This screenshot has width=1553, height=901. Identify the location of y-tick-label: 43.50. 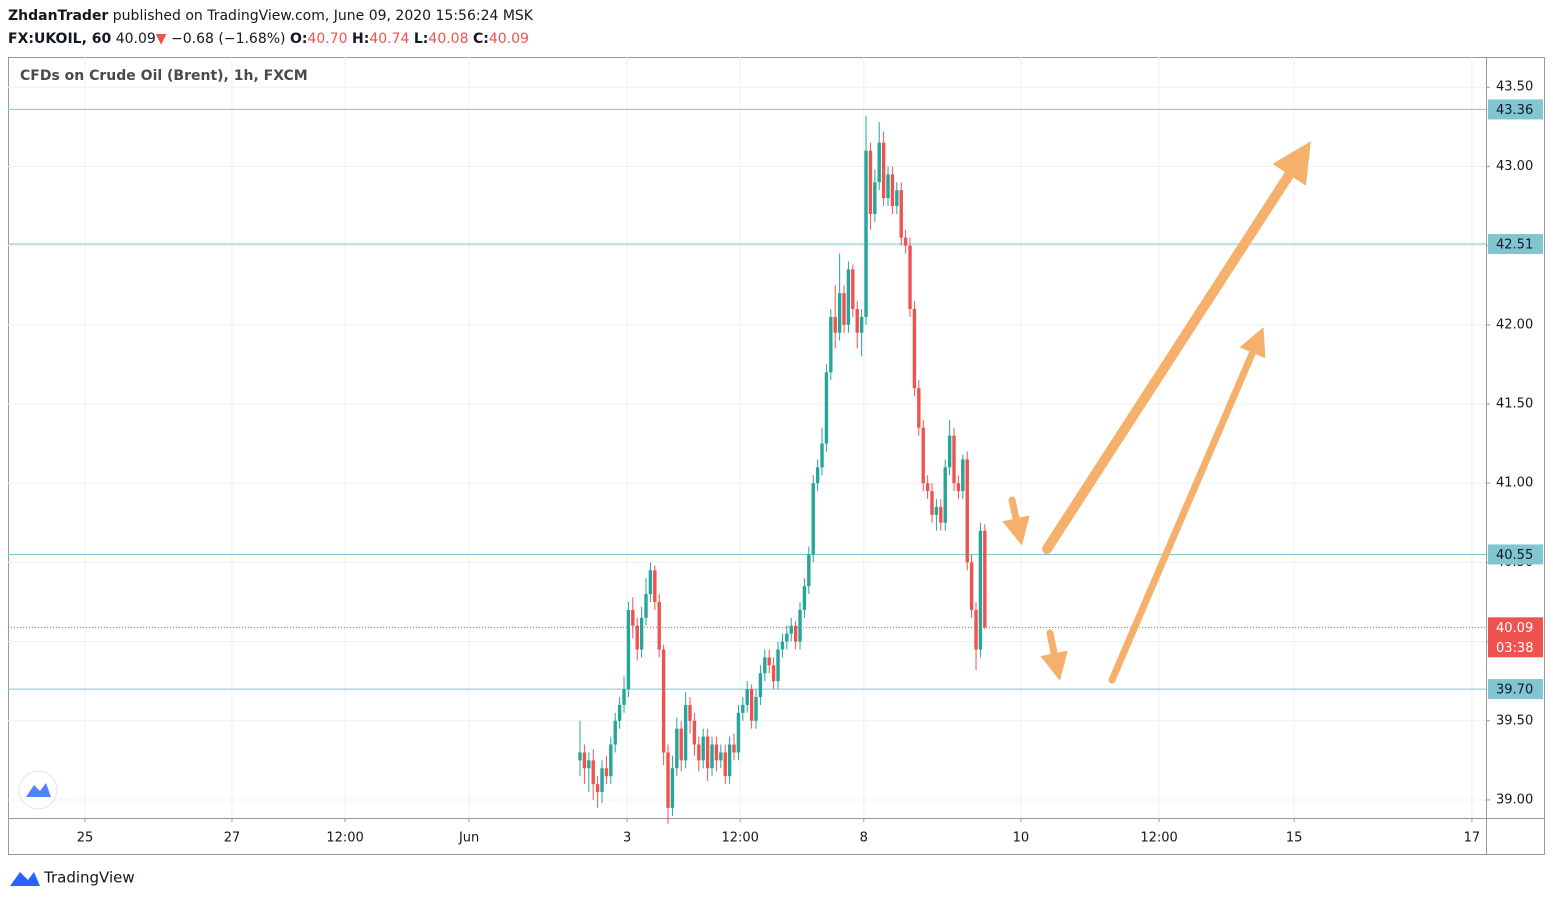
(1514, 87).